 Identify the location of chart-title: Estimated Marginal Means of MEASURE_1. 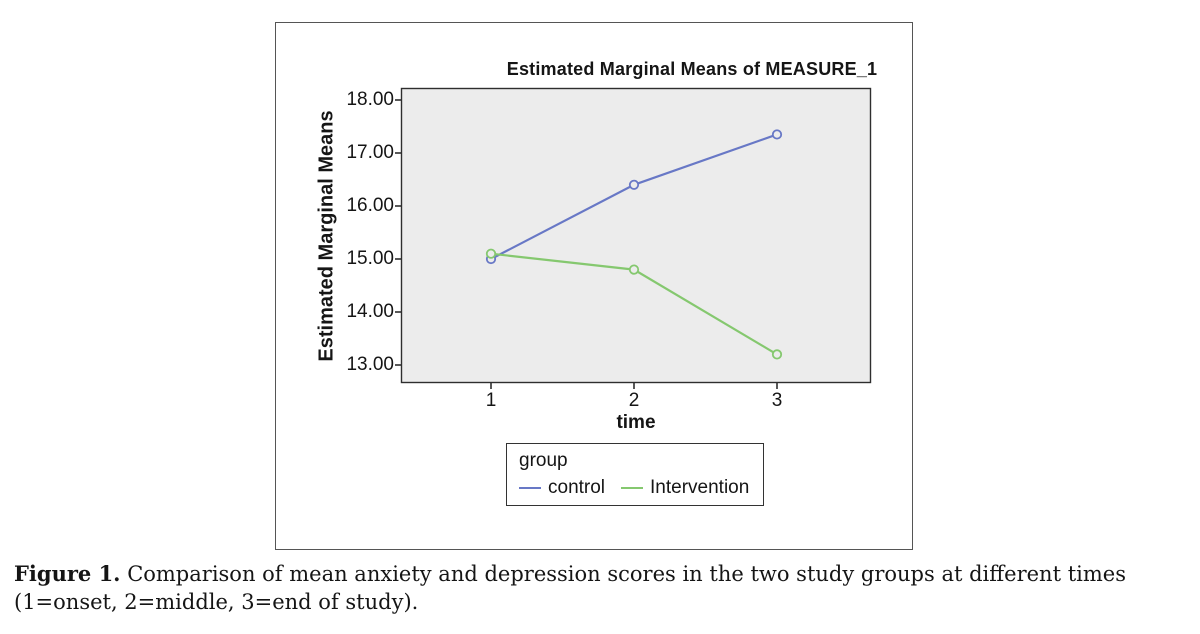
(692, 69).